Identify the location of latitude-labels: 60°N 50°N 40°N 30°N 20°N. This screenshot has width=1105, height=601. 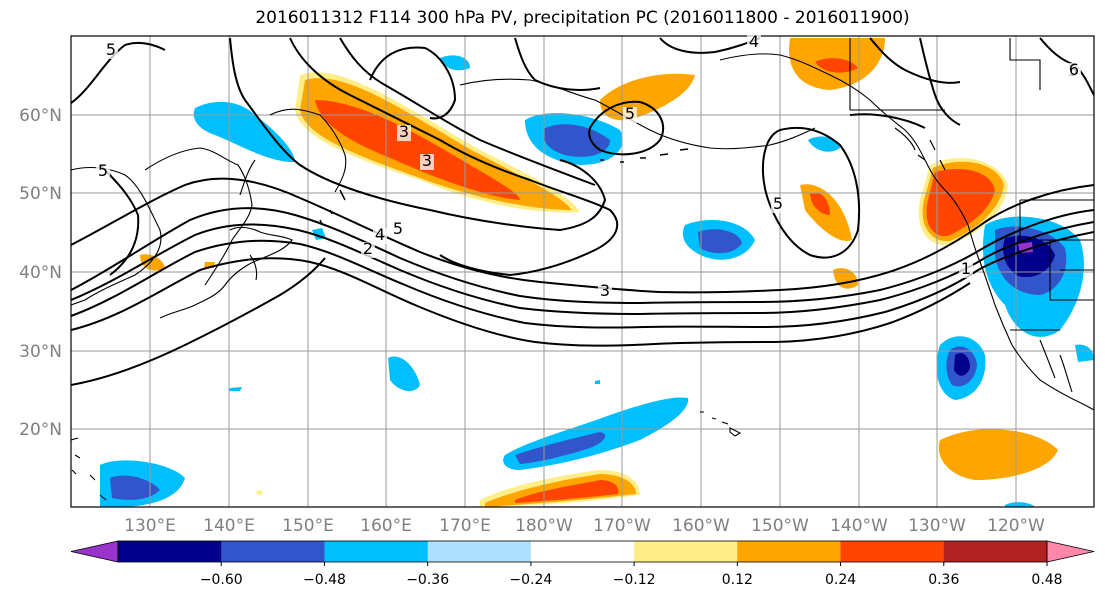
(40, 273).